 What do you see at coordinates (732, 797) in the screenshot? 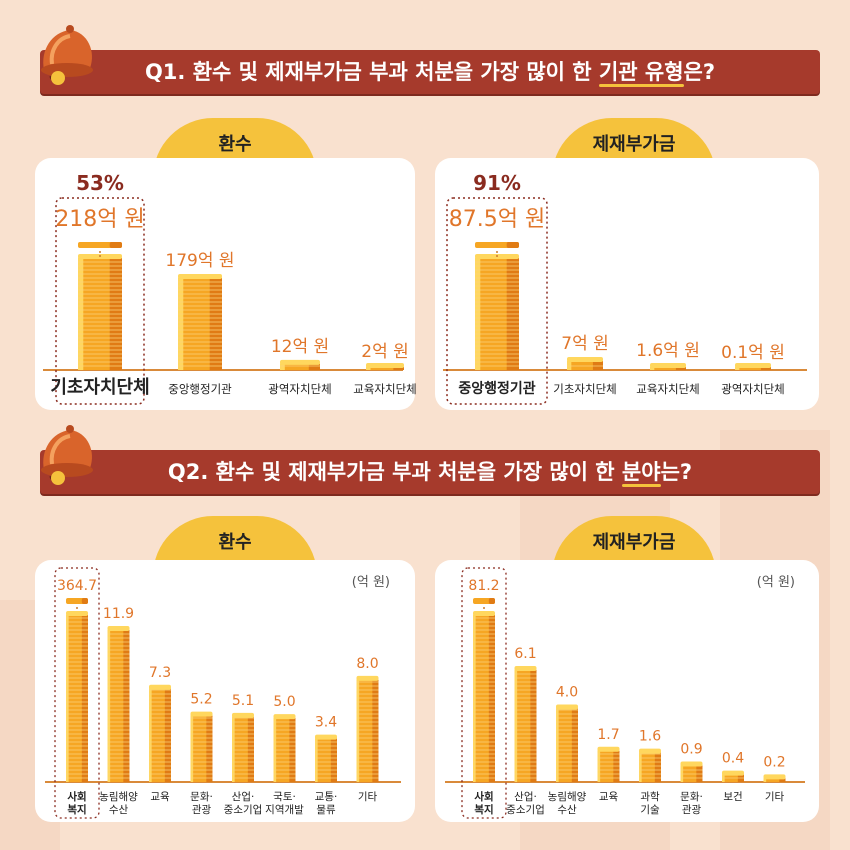
I see `tick-label: 보건` at bounding box center [732, 797].